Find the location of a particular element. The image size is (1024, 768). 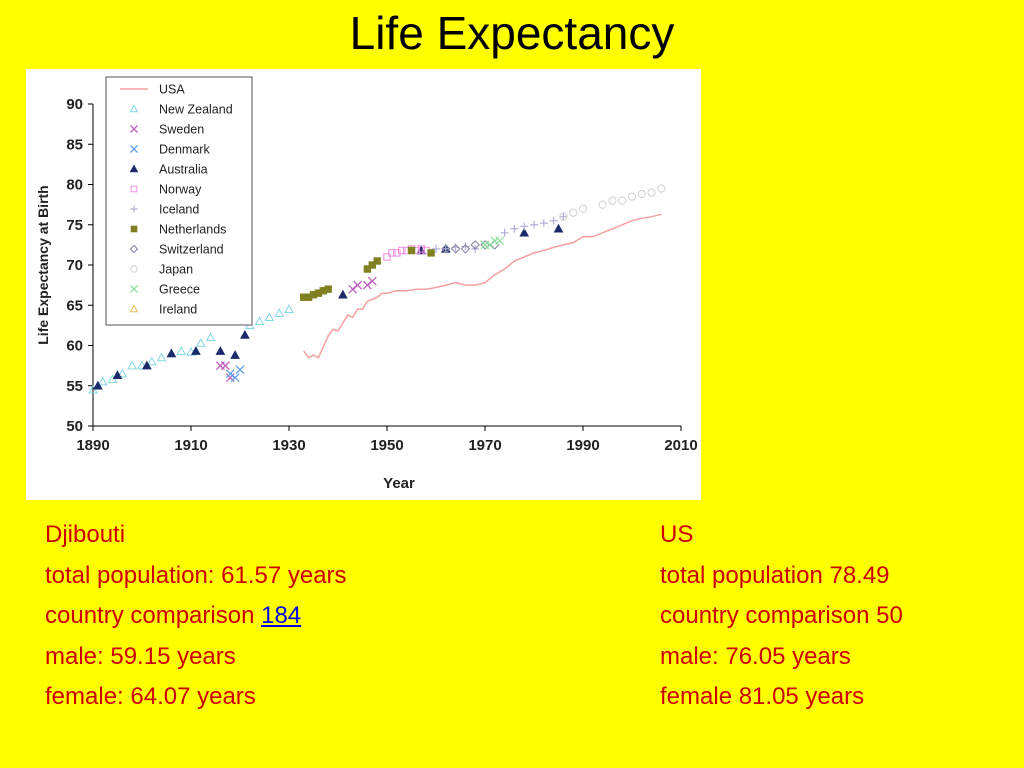

y-tick-label: 50 is located at coordinates (74, 426).